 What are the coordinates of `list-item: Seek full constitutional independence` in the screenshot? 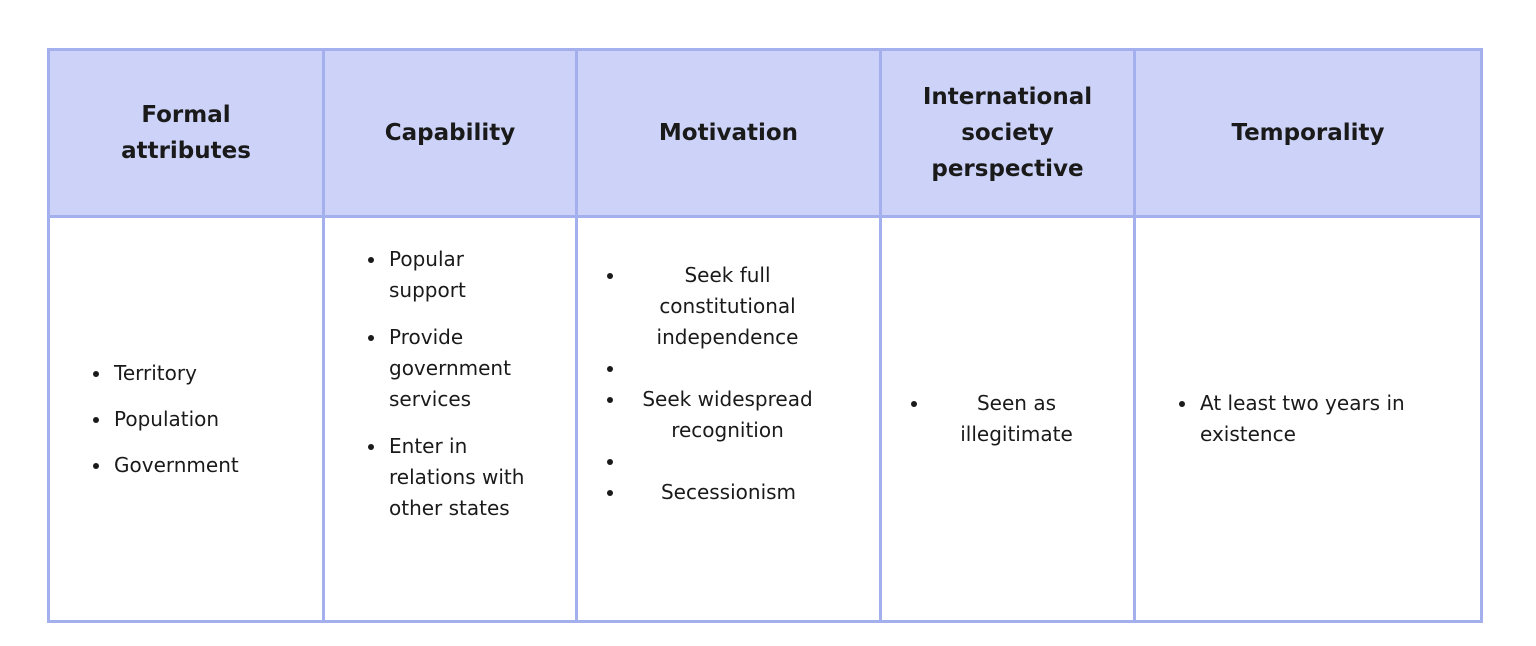 It's located at (727, 306).